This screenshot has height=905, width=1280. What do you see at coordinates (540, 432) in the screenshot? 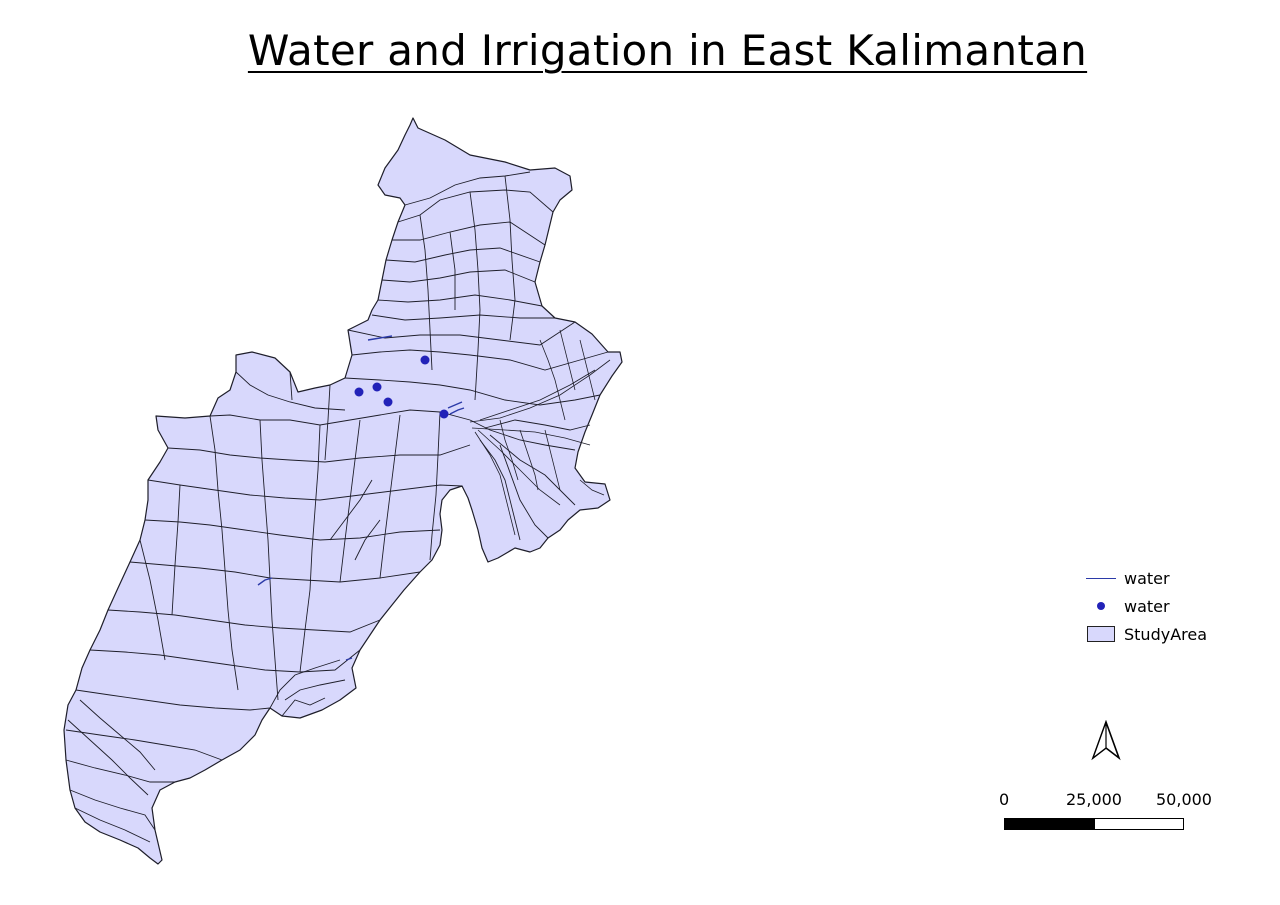
I see `delta-channels` at bounding box center [540, 432].